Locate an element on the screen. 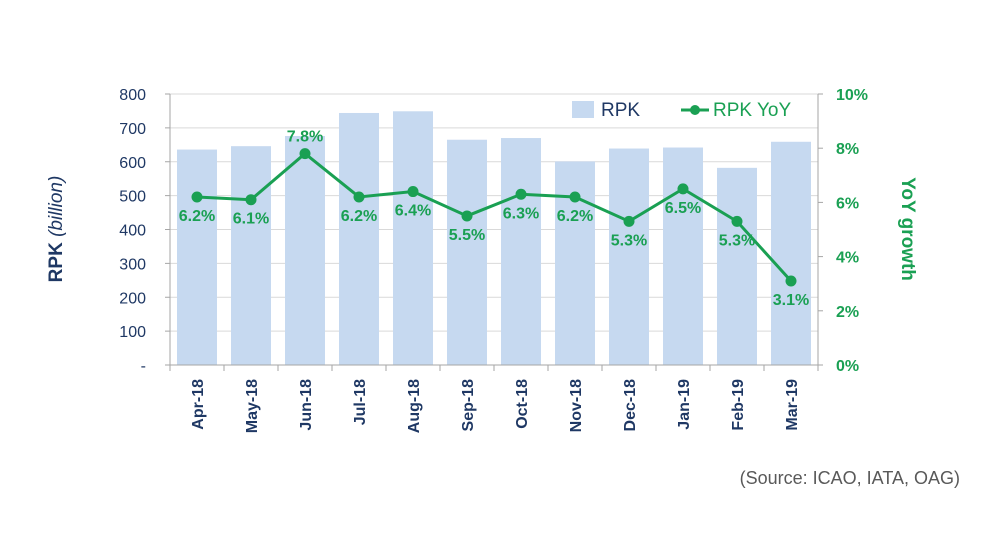 This screenshot has width=1000, height=555. legend-rpk-swatch is located at coordinates (583, 109).